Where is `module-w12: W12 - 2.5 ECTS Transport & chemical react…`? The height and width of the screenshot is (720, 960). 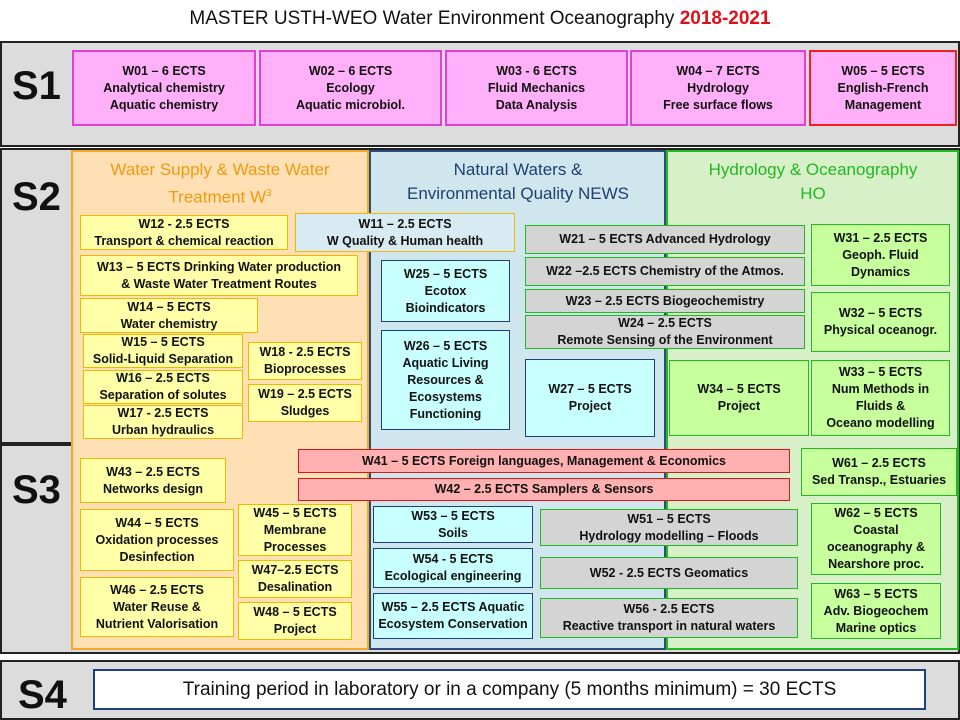
module-w12: W12 - 2.5 ECTS Transport & chemical react… is located at coordinates (184, 232).